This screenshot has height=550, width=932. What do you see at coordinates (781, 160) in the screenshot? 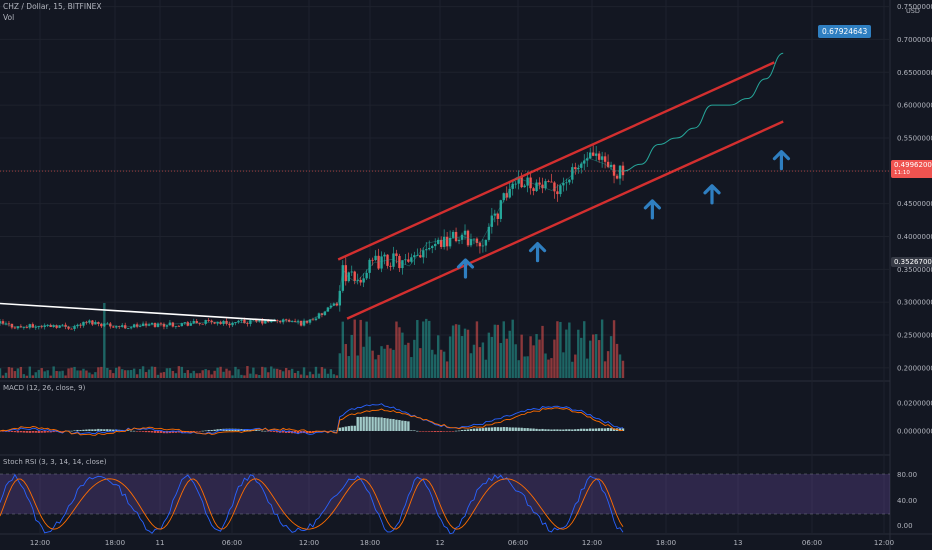
I see `up-arrow-icon` at bounding box center [781, 160].